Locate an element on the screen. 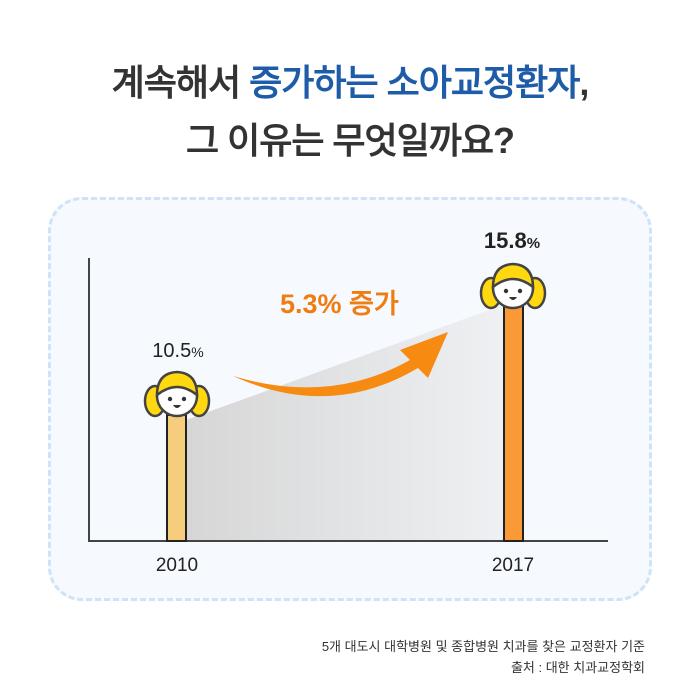 This screenshot has height=699, width=700. value-label-2010: 10.5% is located at coordinates (178, 351).